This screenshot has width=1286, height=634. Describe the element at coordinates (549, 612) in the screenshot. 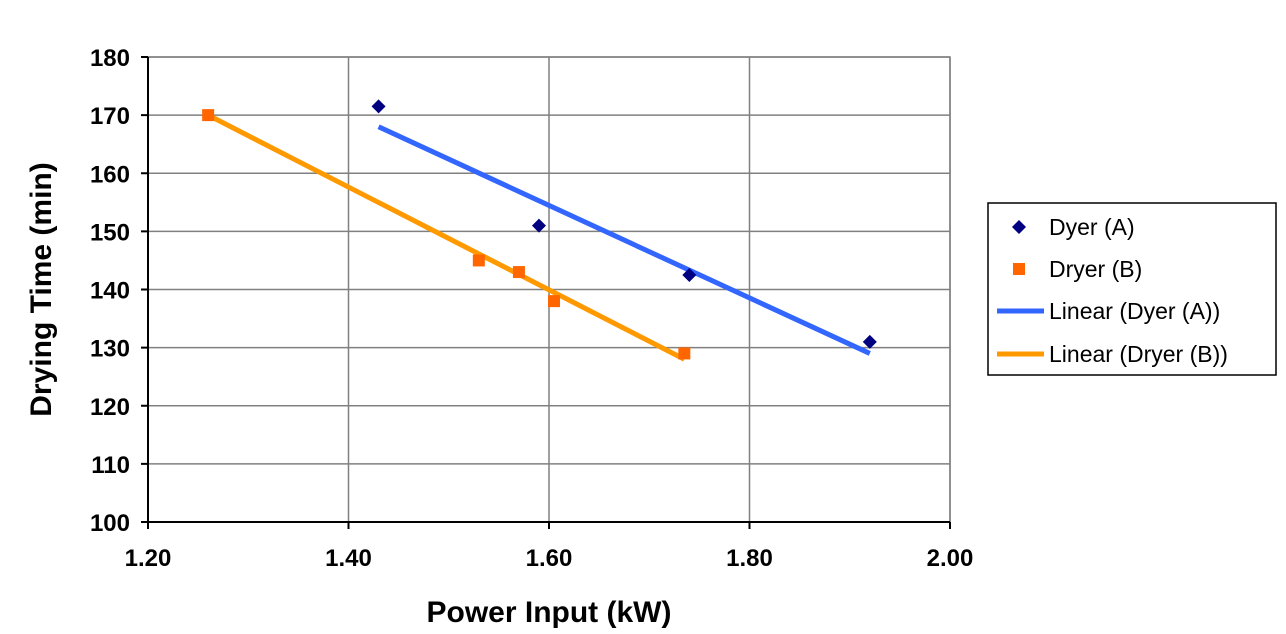

I see `x-axis-title: Power Input (kW)` at that location.